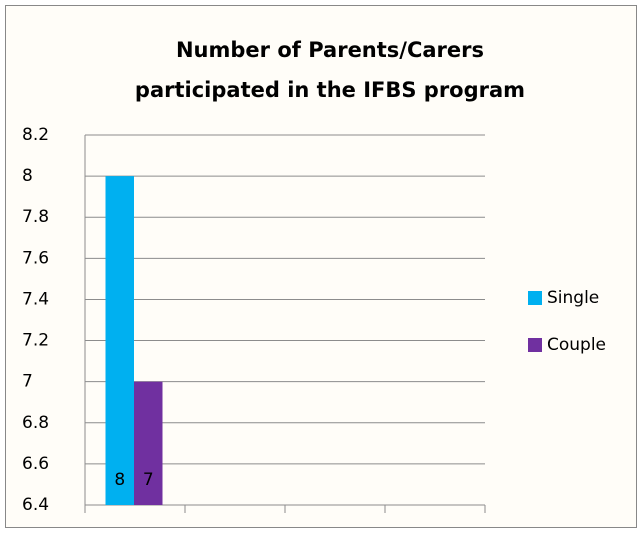 This screenshot has width=642, height=534. I want to click on legend-label: Single, so click(573, 298).